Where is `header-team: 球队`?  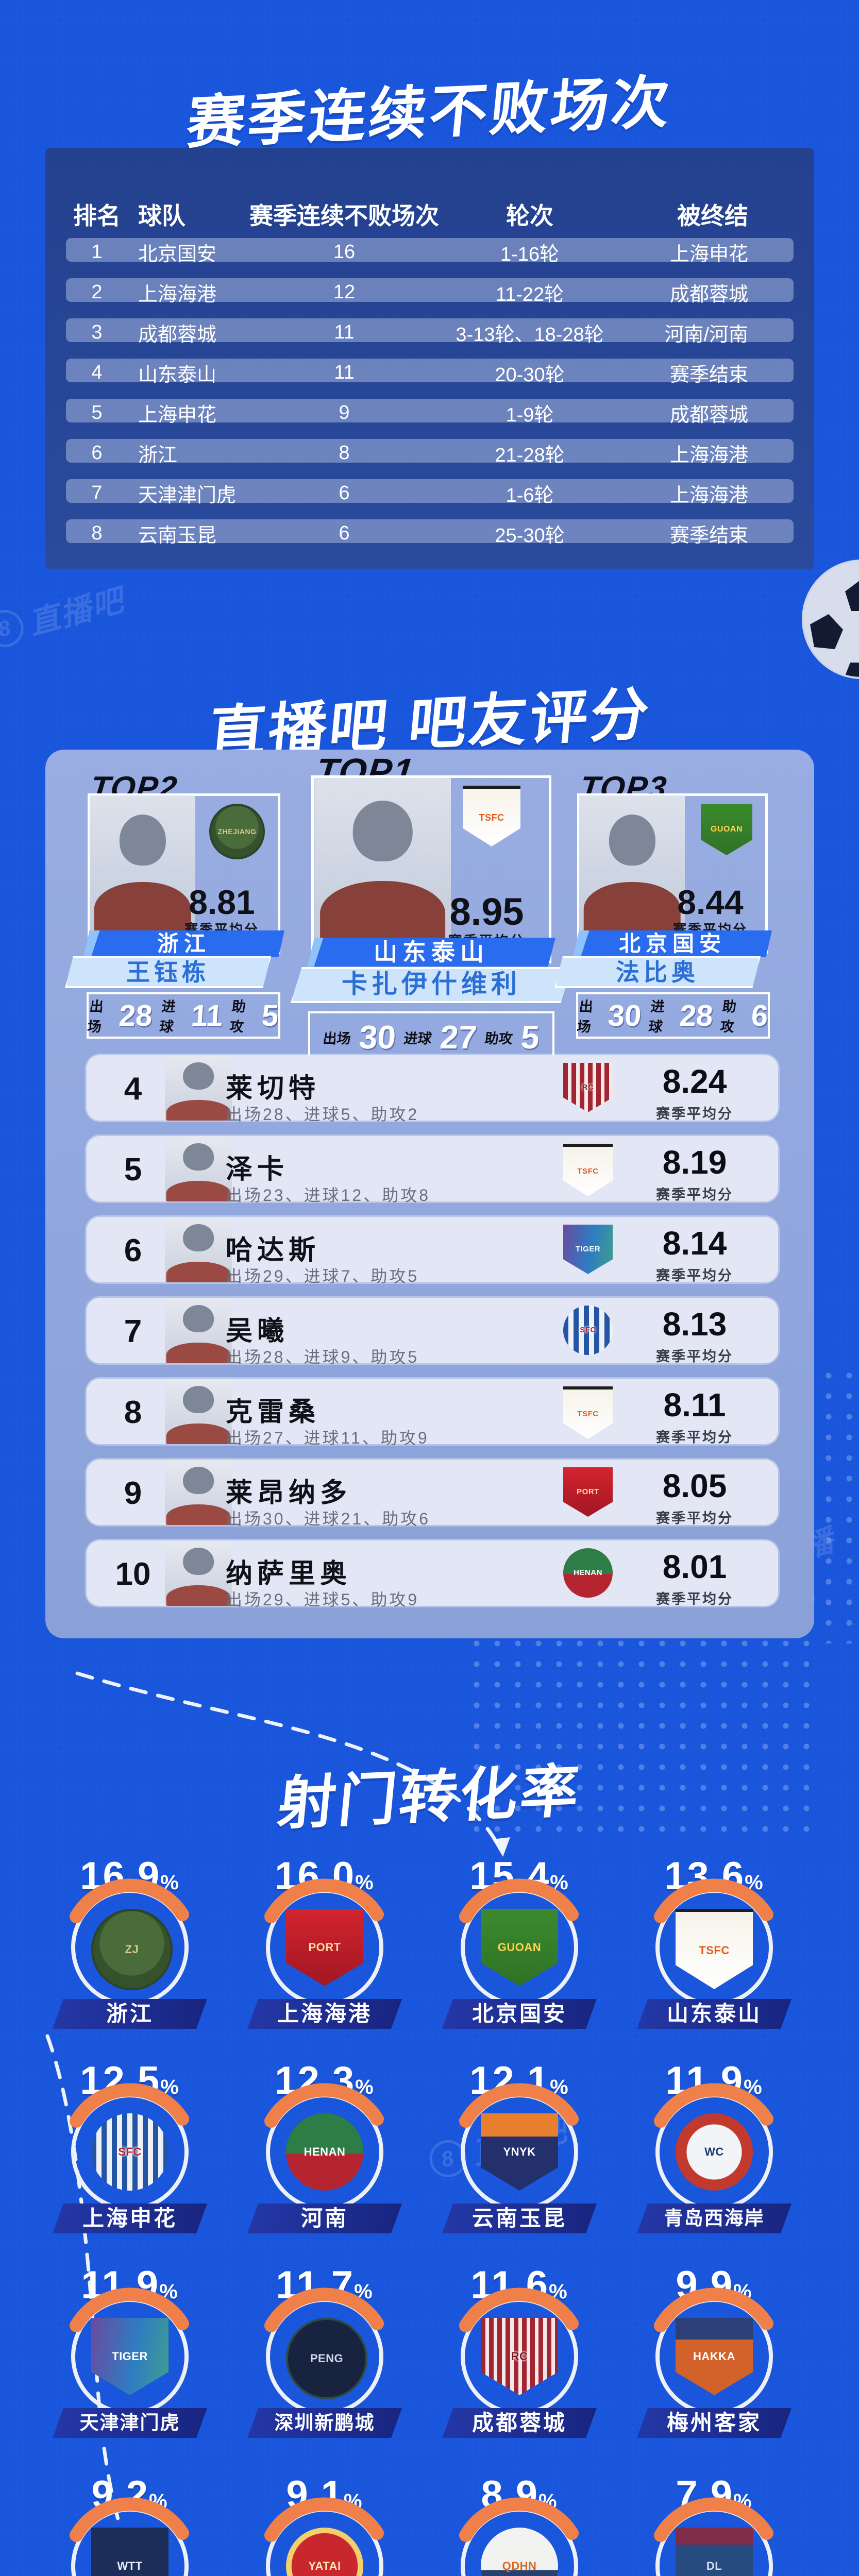
header-team: 球队 is located at coordinates (162, 215).